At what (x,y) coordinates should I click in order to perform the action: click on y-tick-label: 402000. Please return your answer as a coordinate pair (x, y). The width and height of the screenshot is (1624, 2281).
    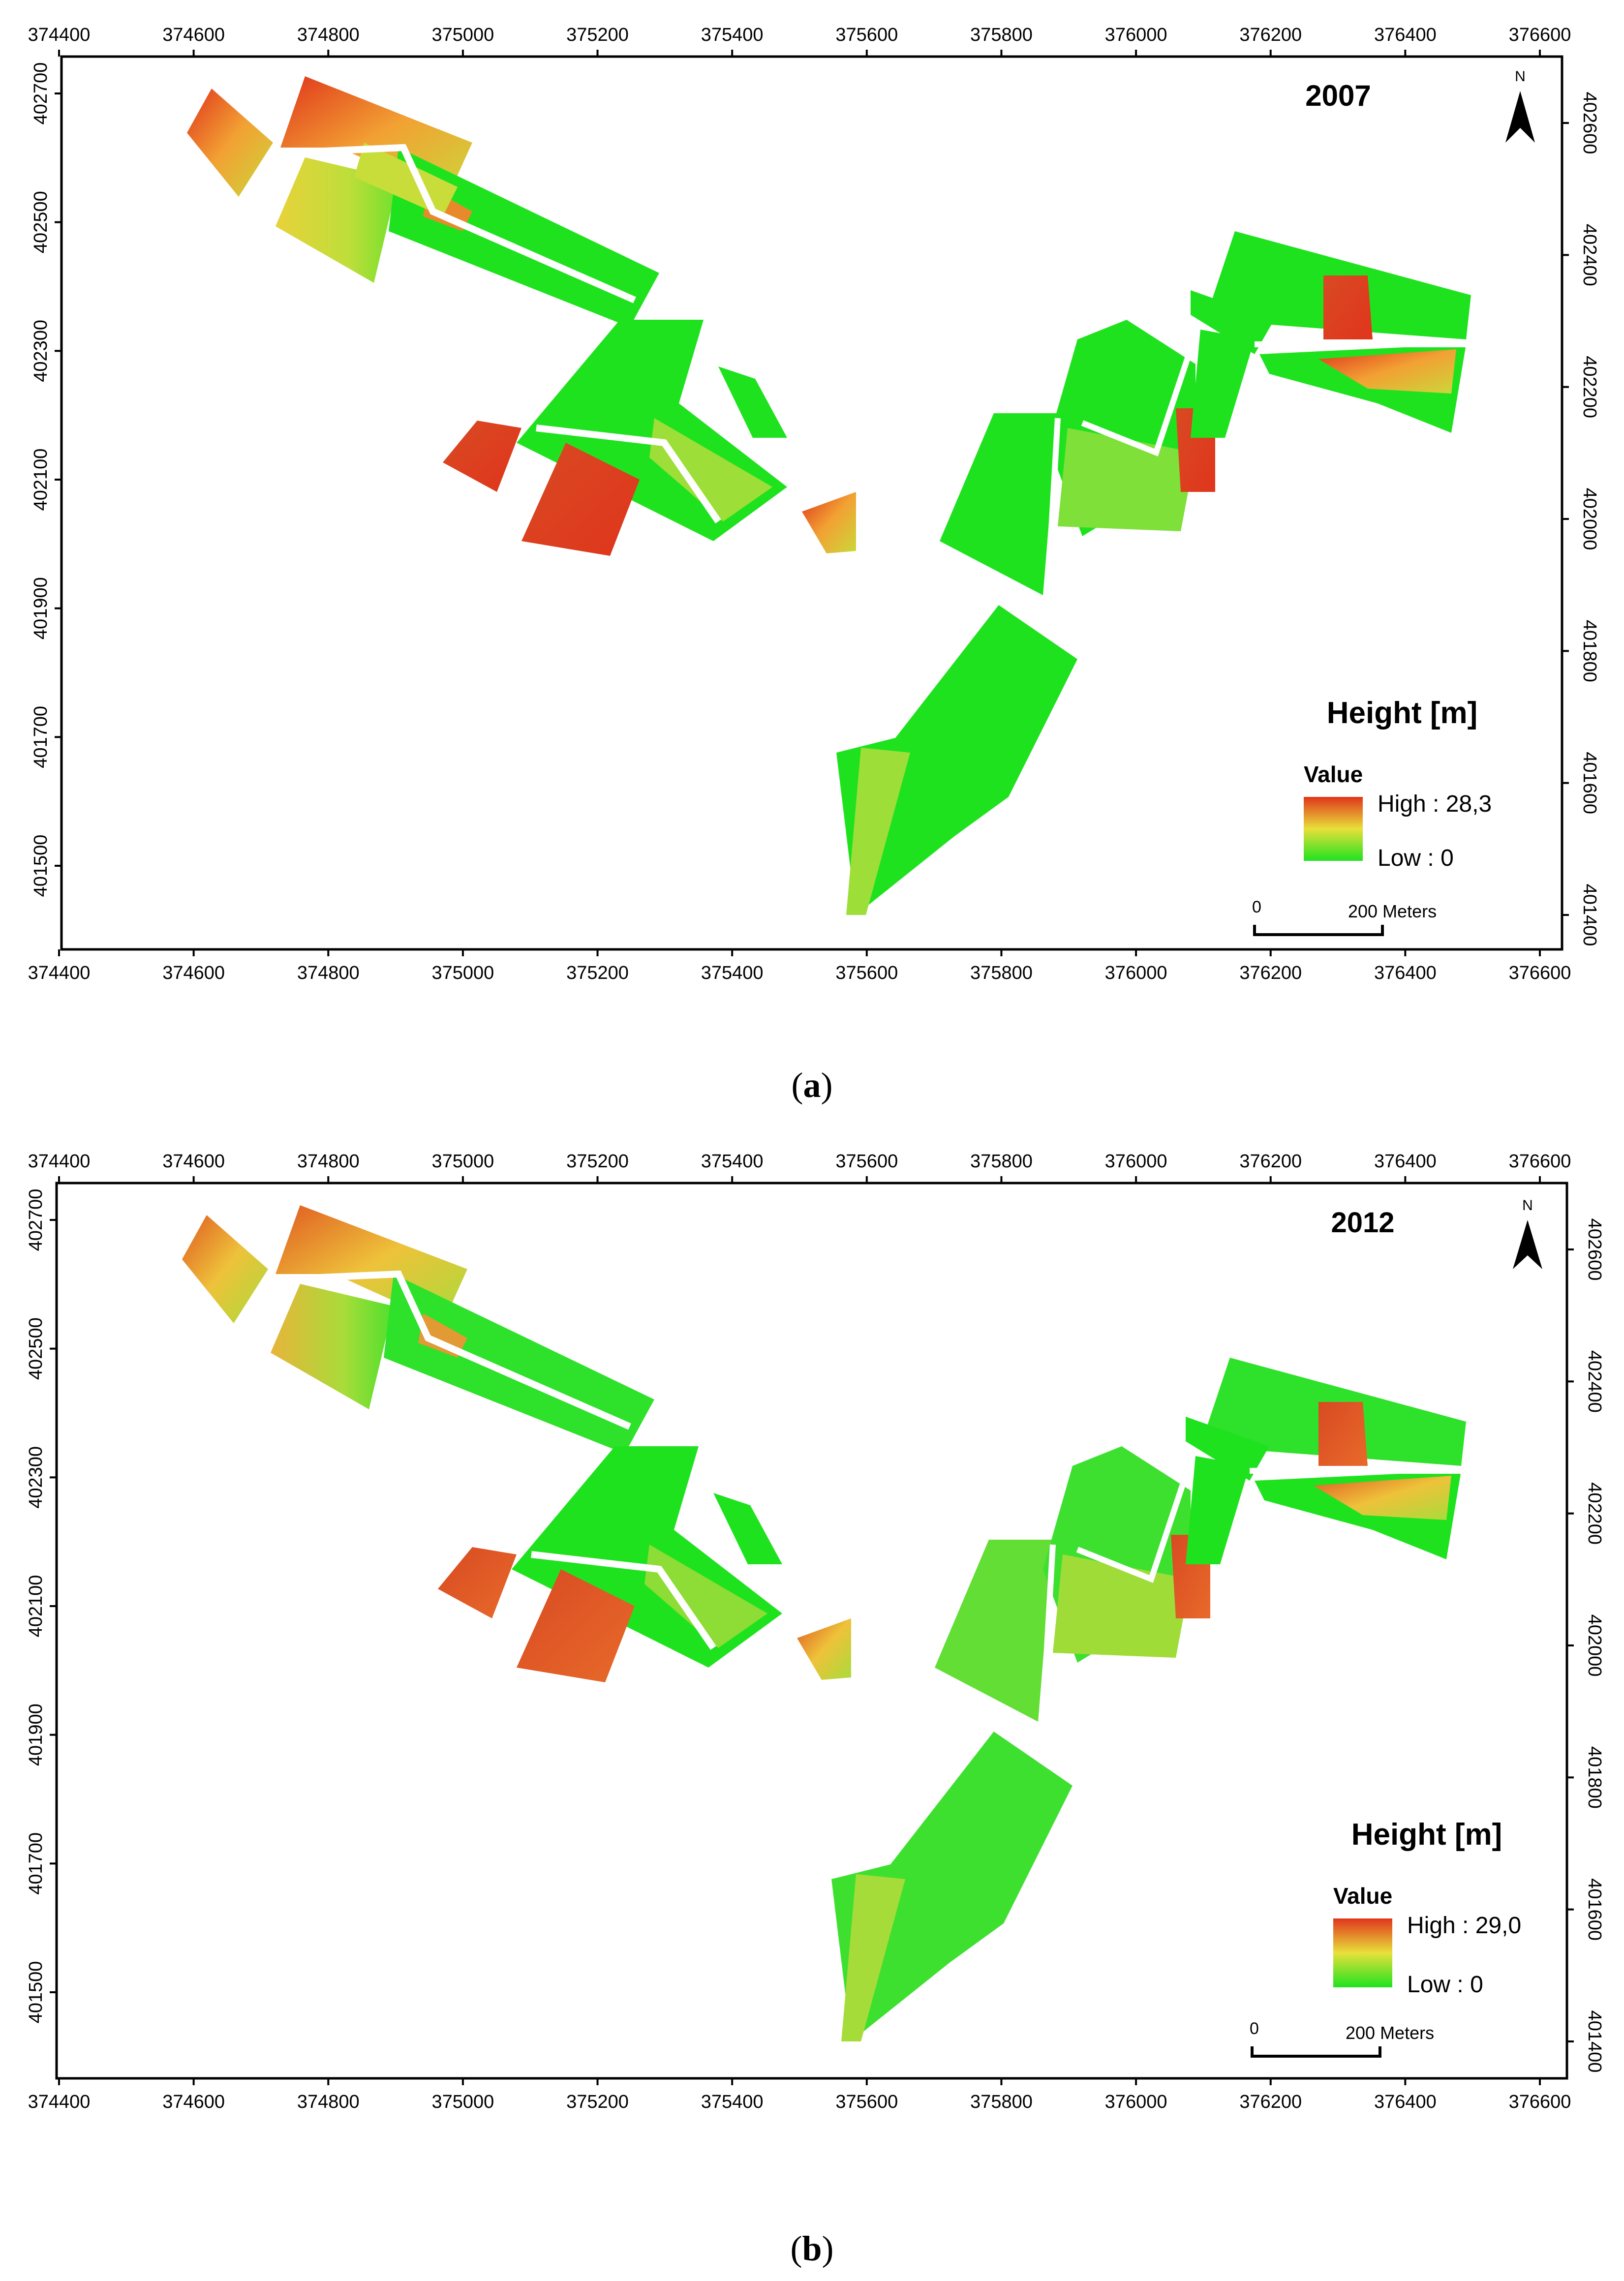
    Looking at the image, I should click on (1589, 519).